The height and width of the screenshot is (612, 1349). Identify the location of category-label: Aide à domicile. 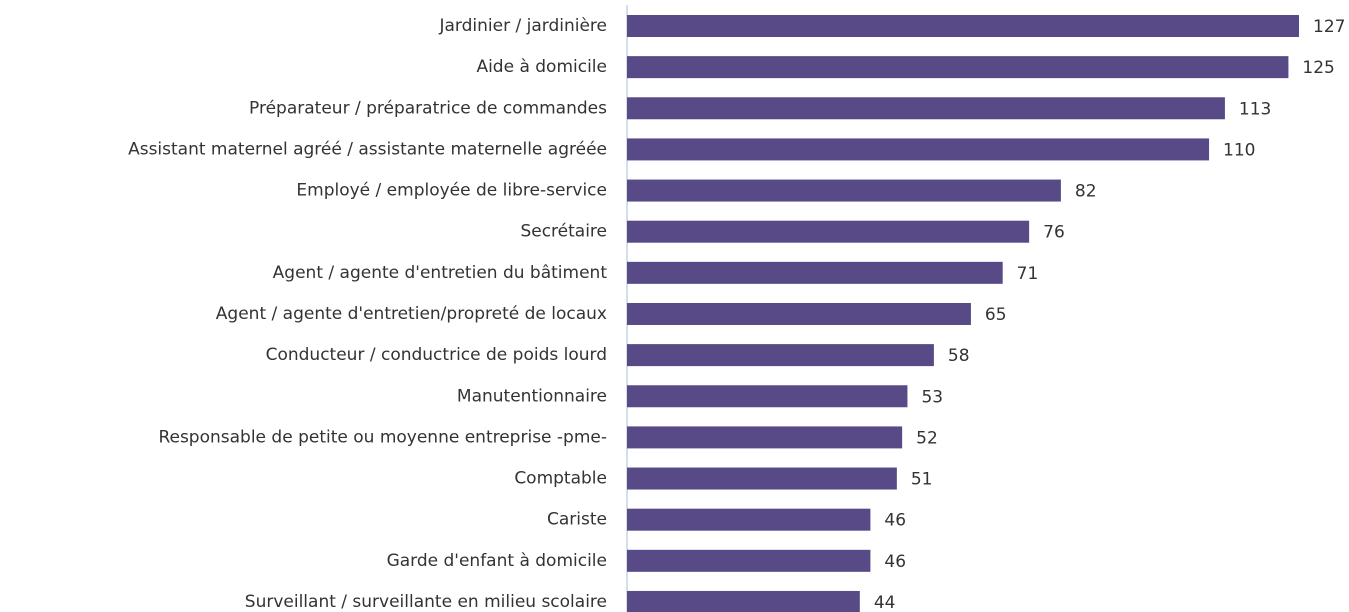
(541, 67).